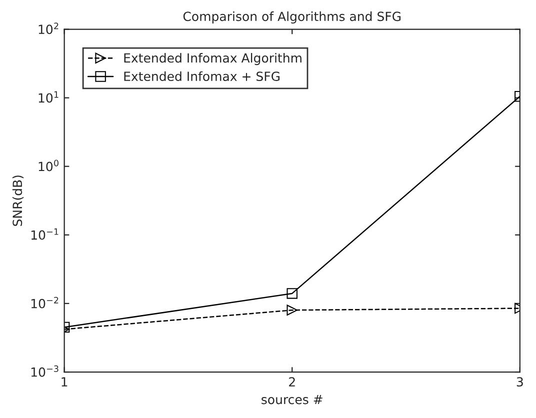 This screenshot has width=536, height=418. I want to click on y-tick-label: 10$^{1}$, so click(48, 97).